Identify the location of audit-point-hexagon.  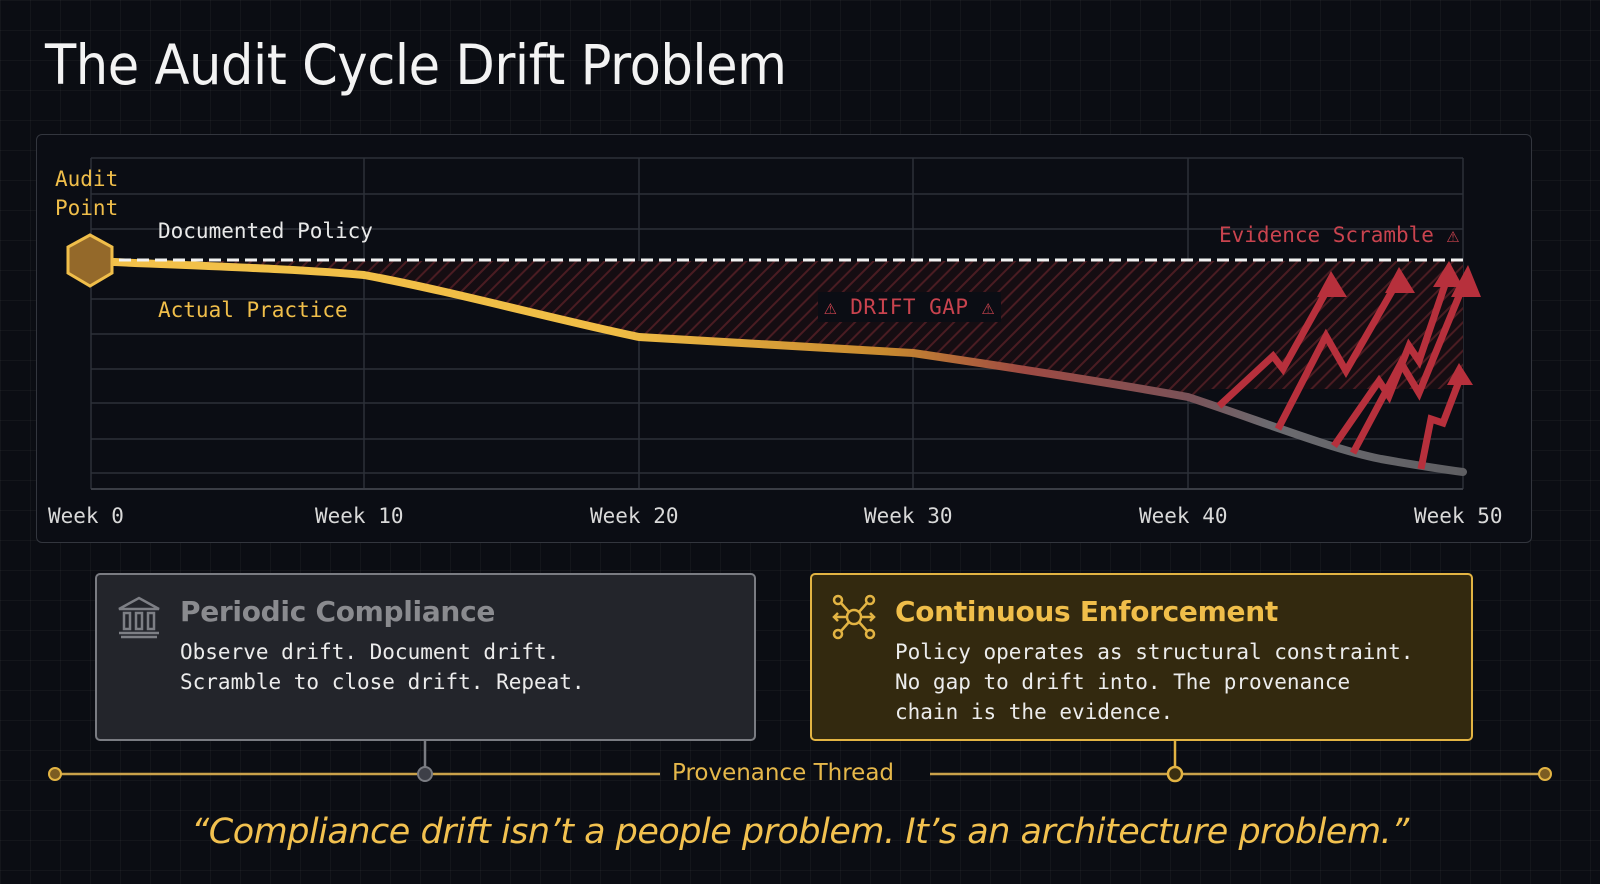
(90, 260).